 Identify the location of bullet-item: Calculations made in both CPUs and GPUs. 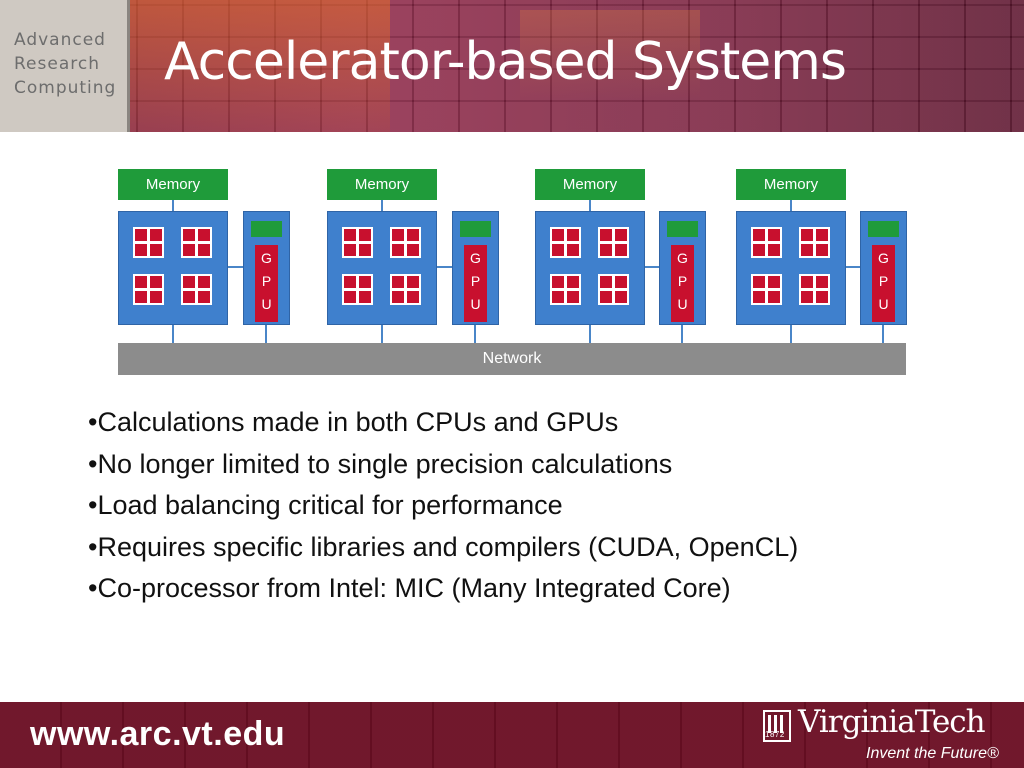
(443, 423).